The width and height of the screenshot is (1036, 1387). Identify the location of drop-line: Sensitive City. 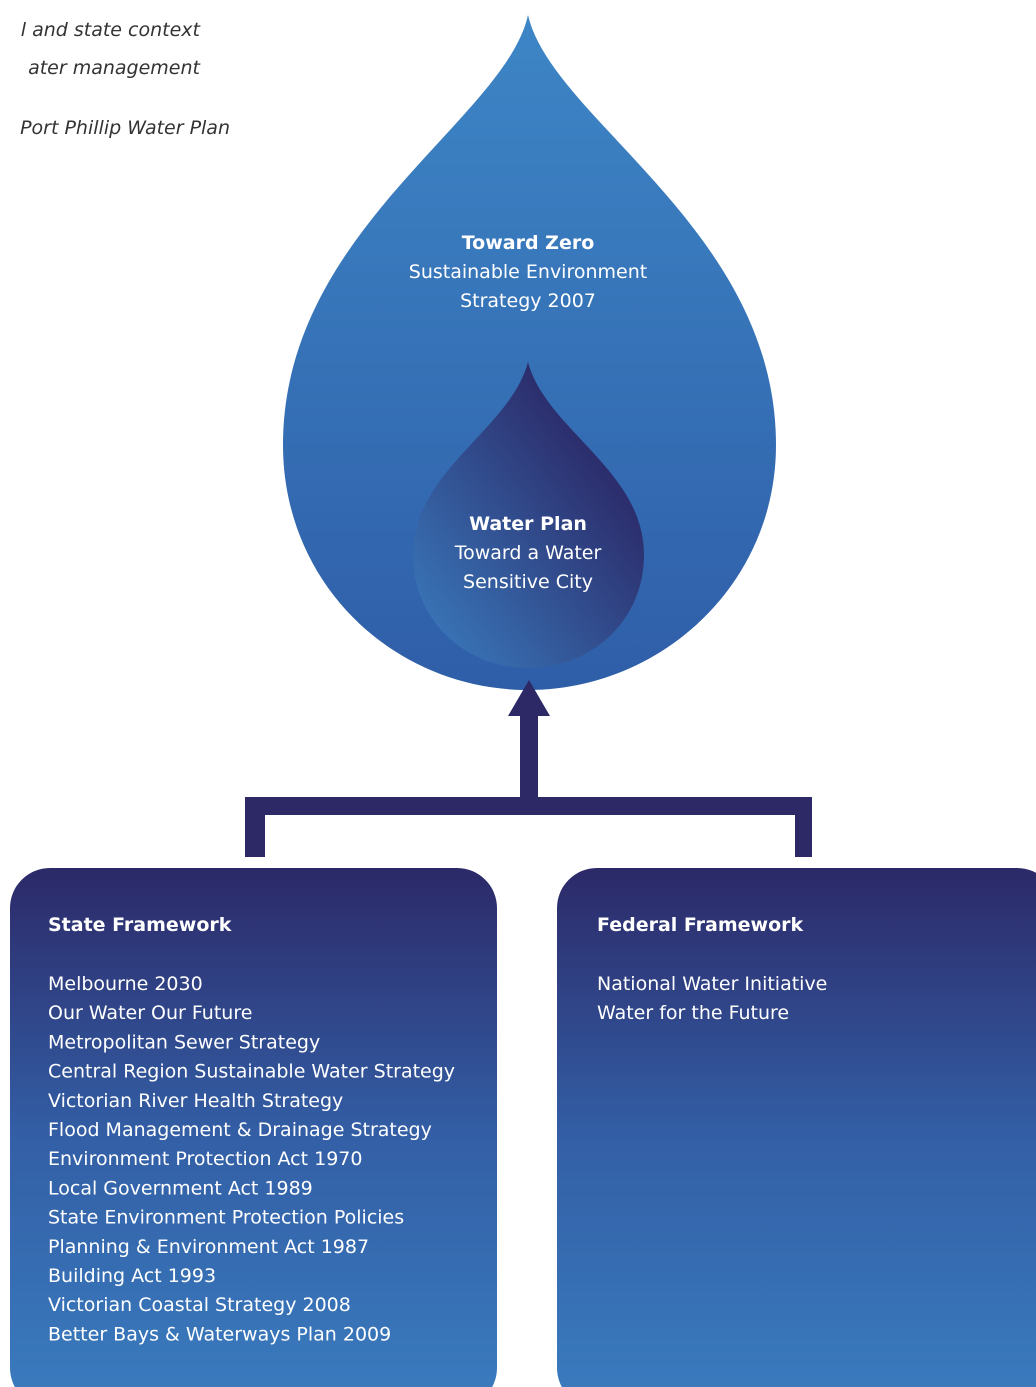
(528, 582).